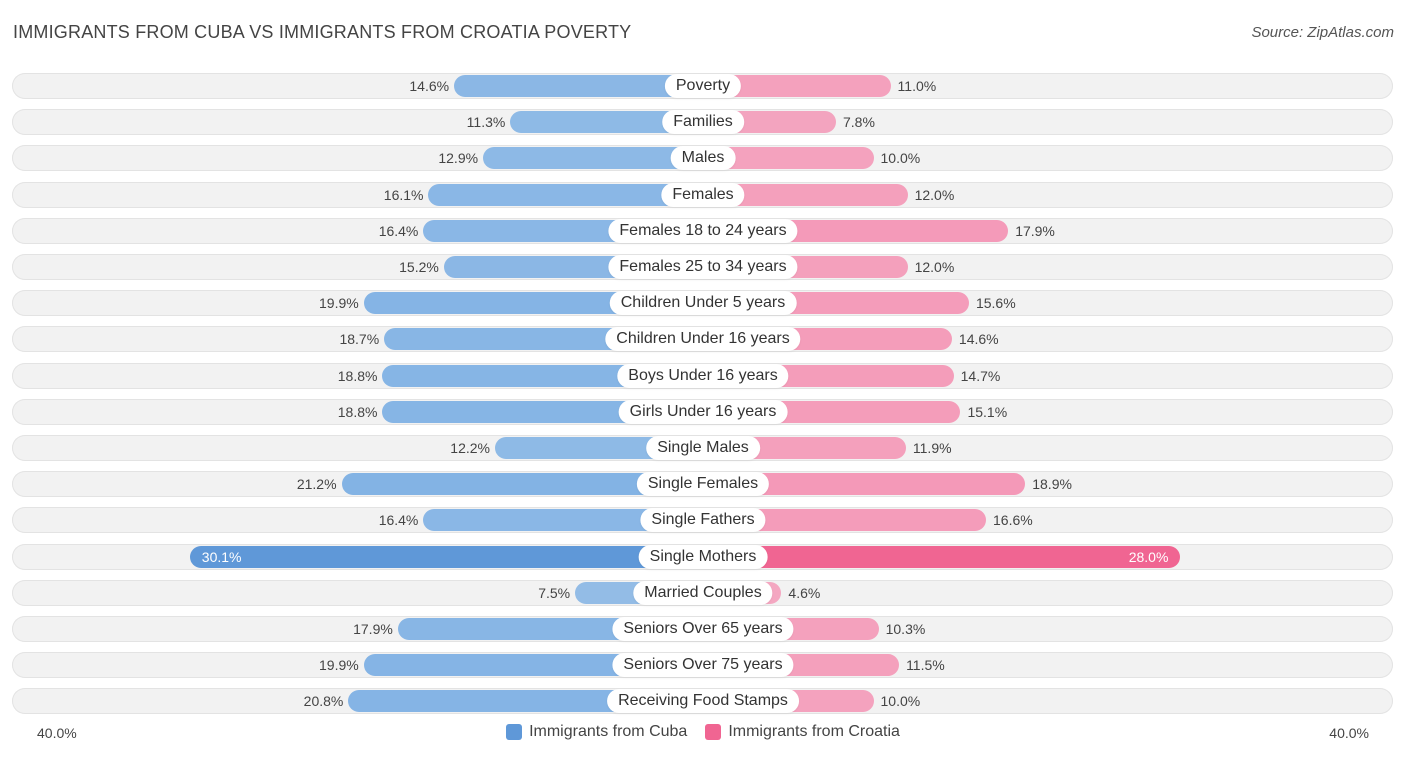 The width and height of the screenshot is (1406, 758). I want to click on category-label-females-18-to-24-years: Females 18 to 24 years, so click(703, 230).